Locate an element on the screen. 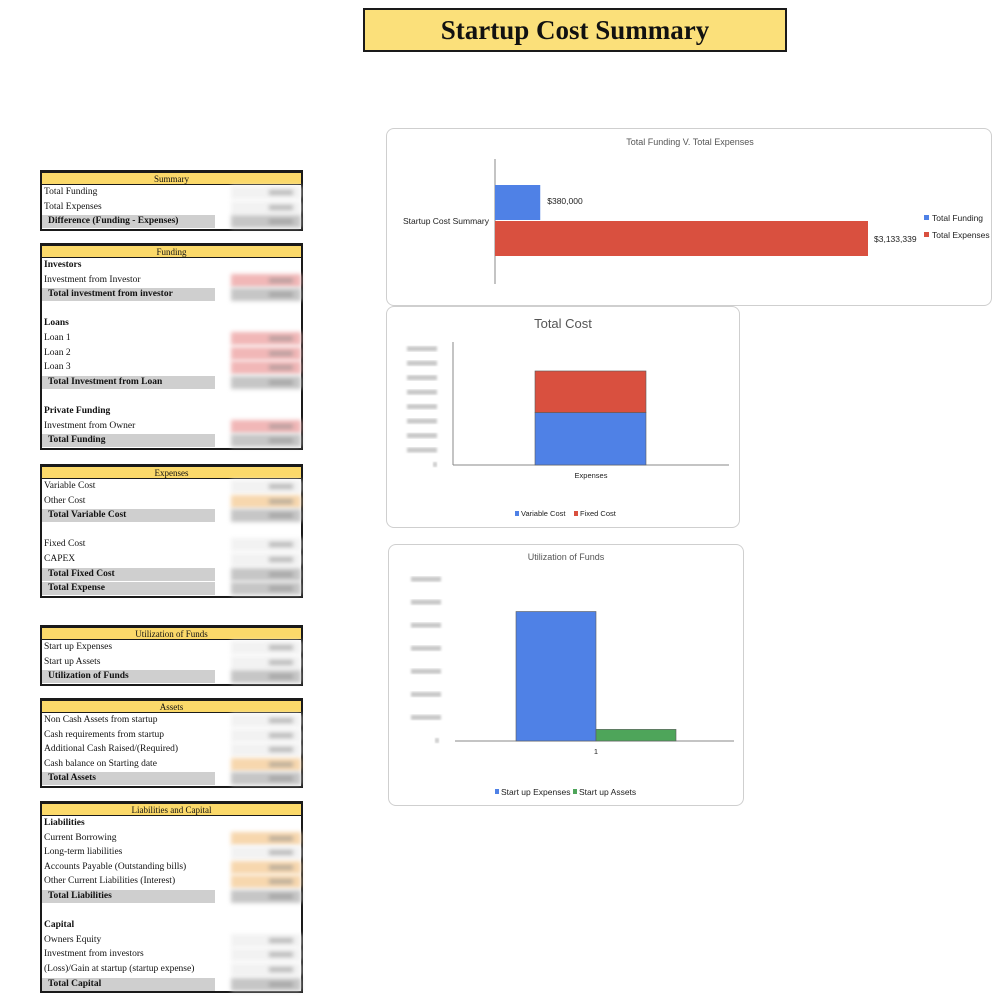 This screenshot has width=1000, height=1000. row-label: Capital is located at coordinates (59, 925).